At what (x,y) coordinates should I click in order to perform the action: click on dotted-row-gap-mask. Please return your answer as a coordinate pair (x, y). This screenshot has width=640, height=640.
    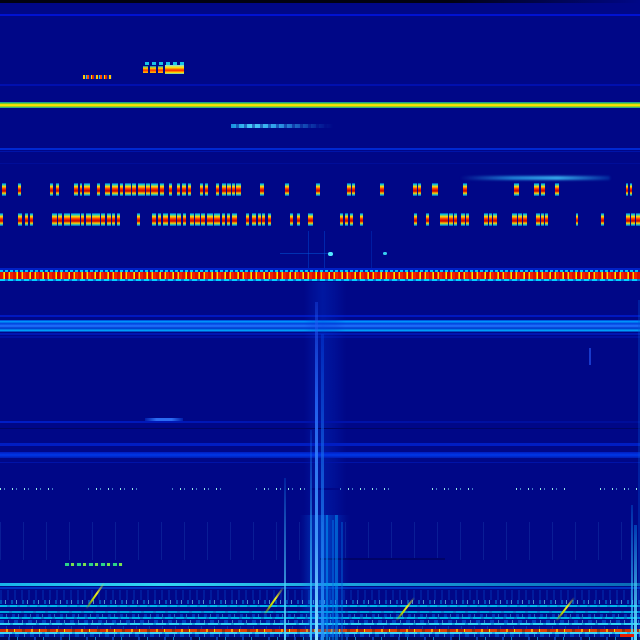
    Looking at the image, I should click on (320, 489).